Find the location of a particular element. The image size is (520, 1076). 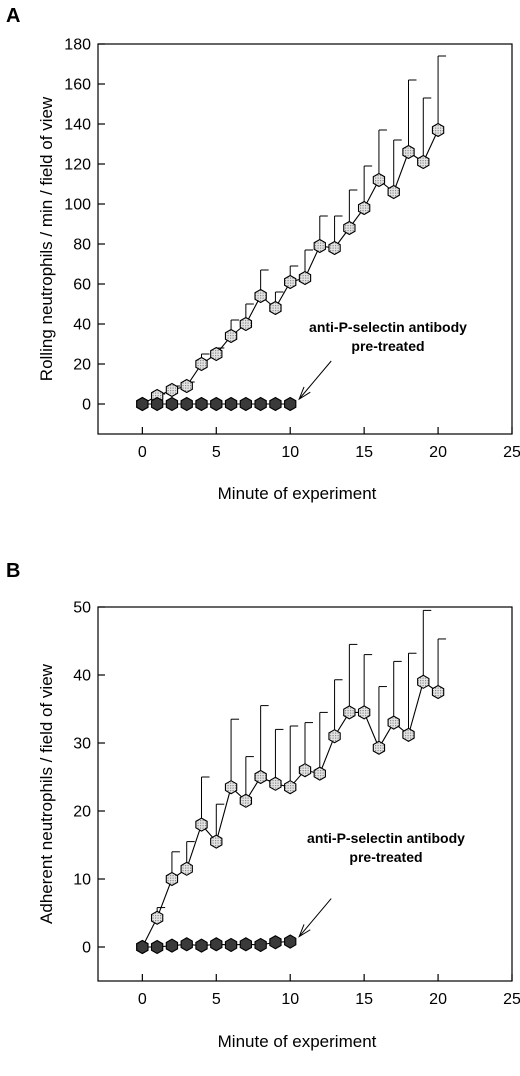

x-axis-title-b: Minute of experiment is located at coordinates (297, 1041).